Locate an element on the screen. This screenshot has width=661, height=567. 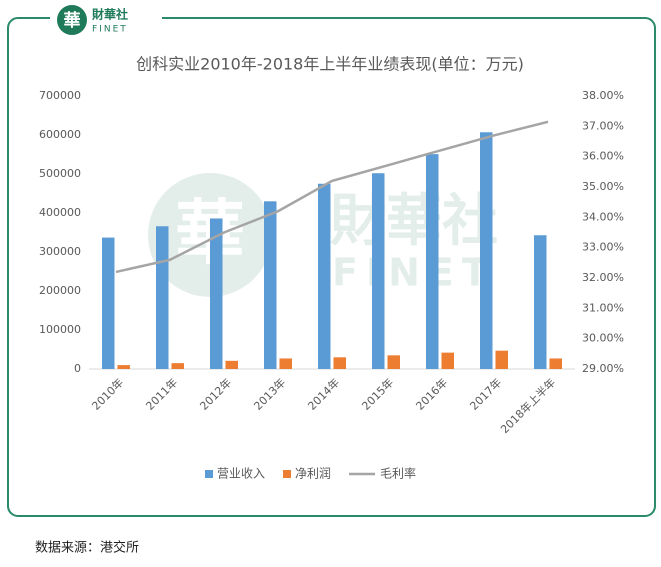
legend-label: 净利润 is located at coordinates (313, 474).